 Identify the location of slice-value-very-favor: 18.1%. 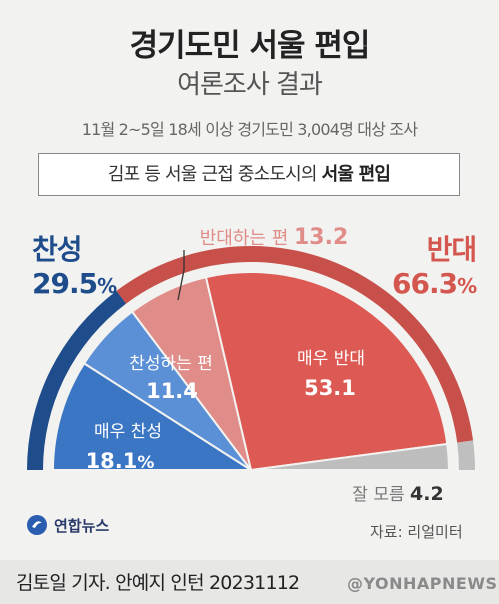
(120, 461).